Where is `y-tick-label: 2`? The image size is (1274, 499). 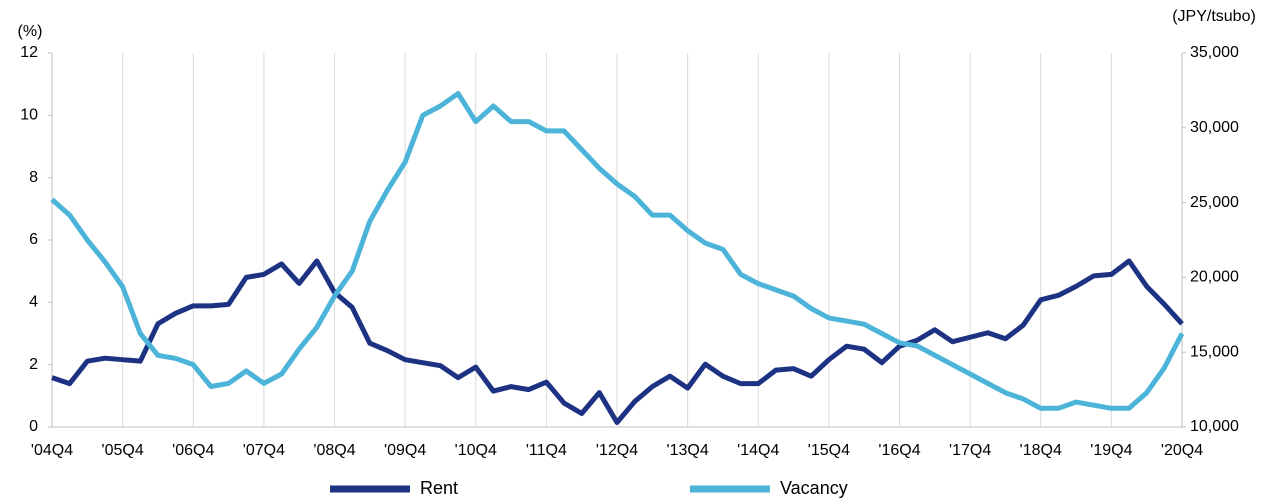
y-tick-label: 2 is located at coordinates (33, 364).